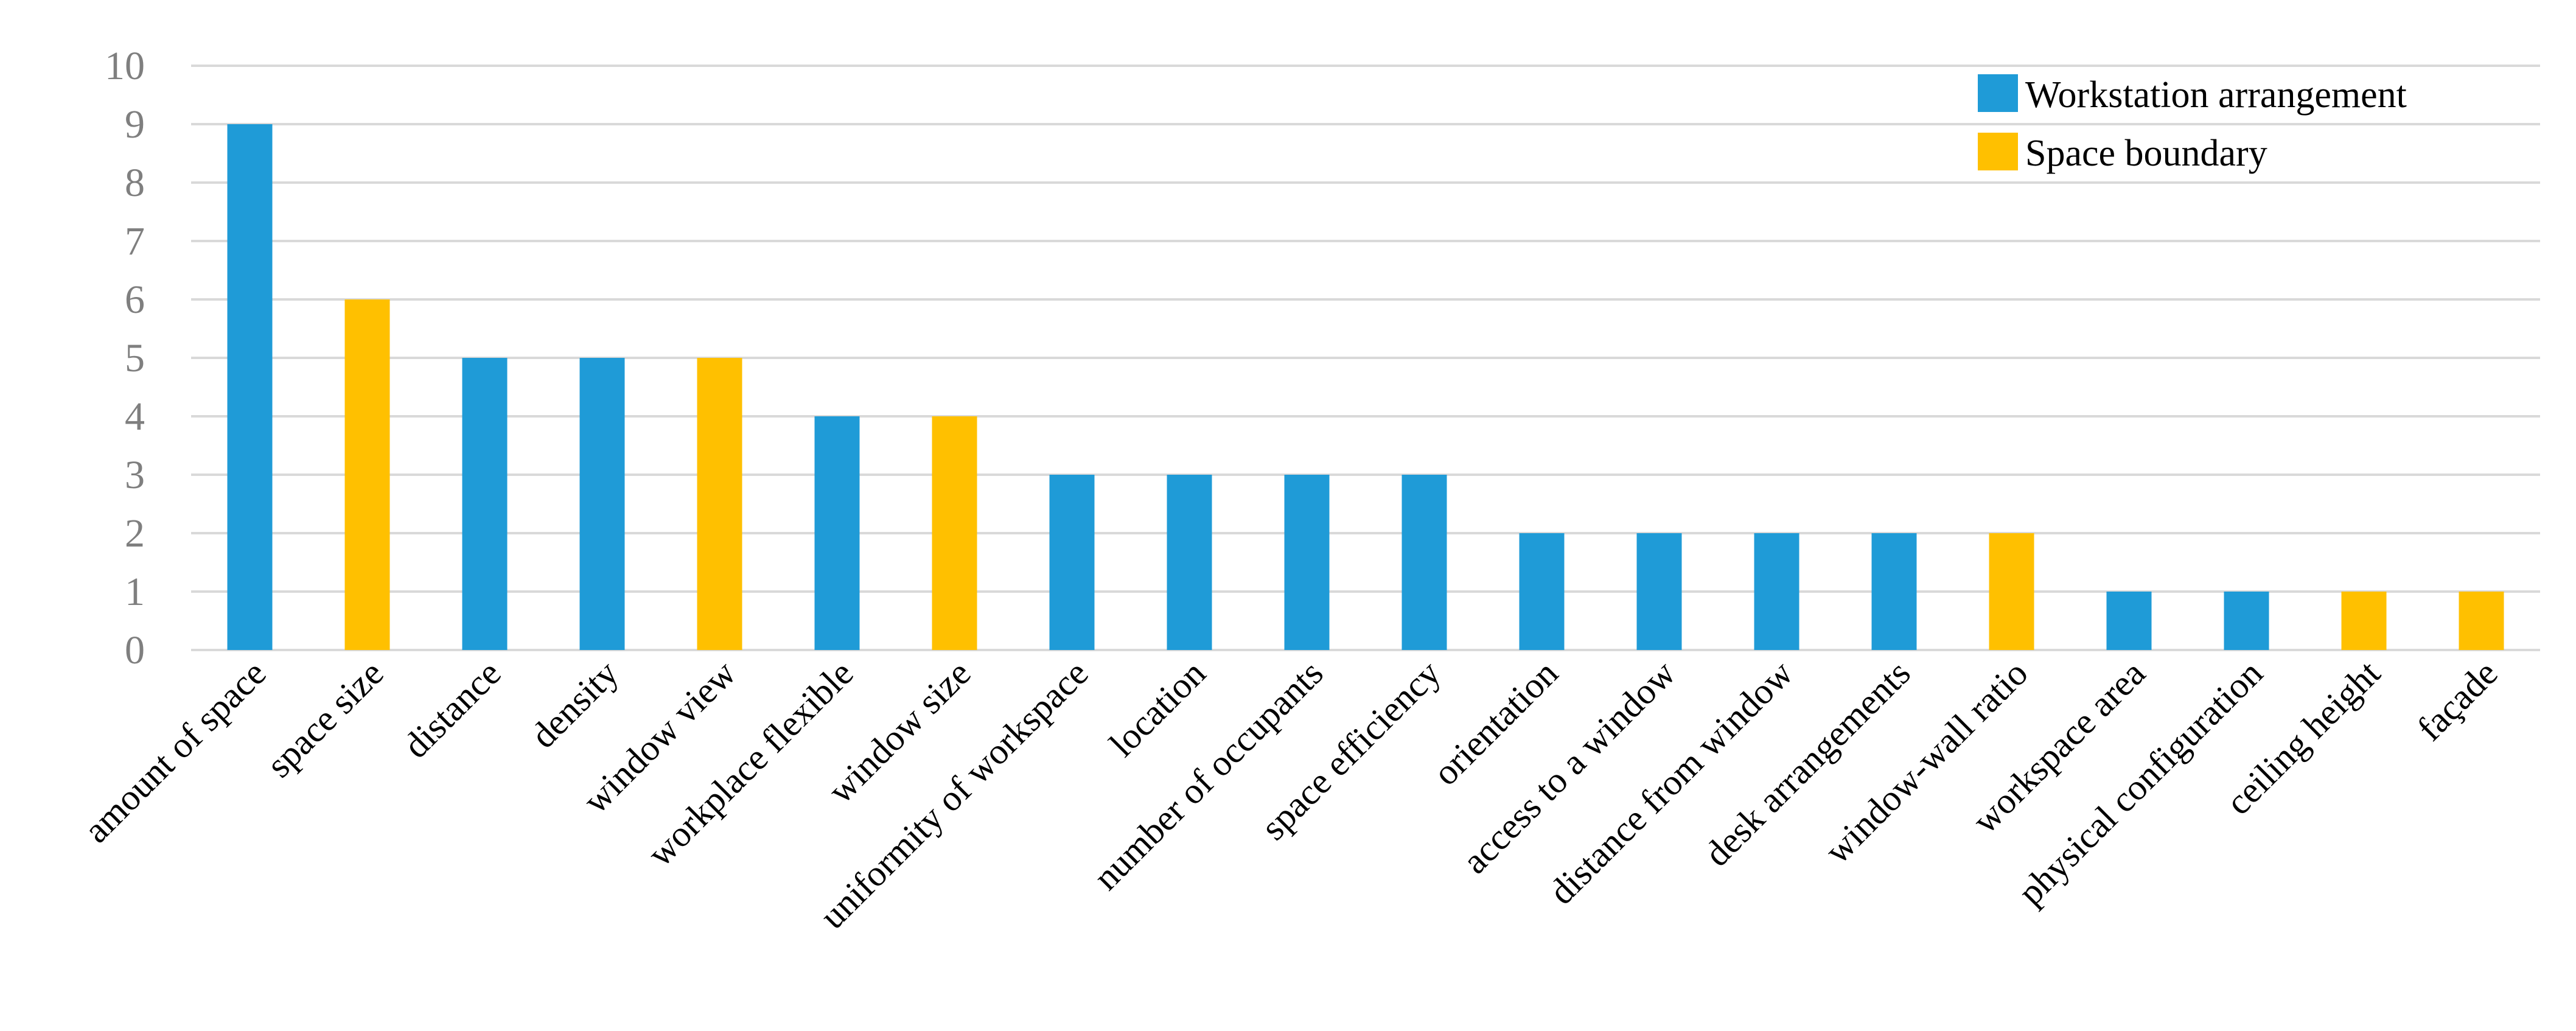  I want to click on y-tick-label: 8, so click(135, 183).